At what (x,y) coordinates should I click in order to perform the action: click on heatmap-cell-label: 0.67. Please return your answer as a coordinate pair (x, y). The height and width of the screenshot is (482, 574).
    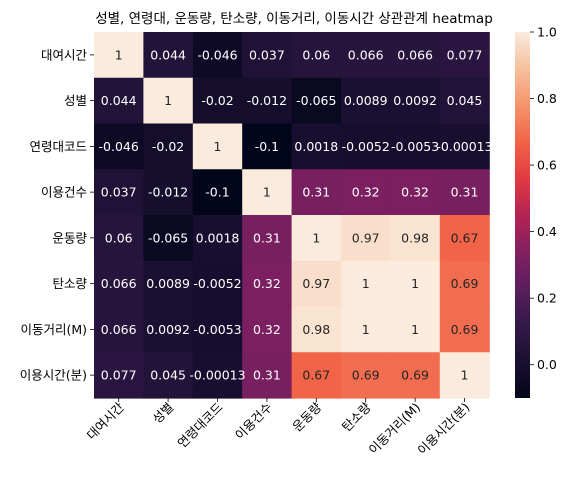
    Looking at the image, I should click on (316, 375).